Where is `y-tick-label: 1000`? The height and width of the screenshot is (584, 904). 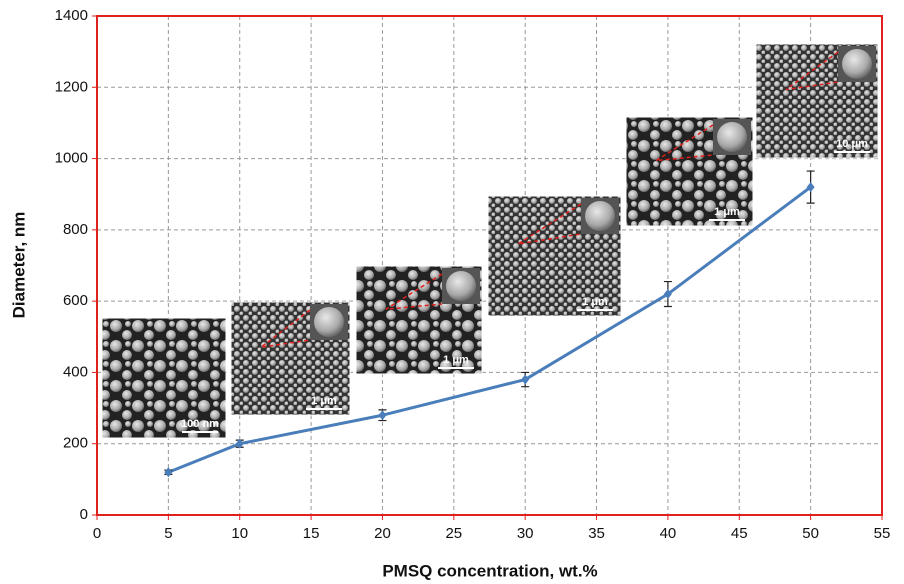 y-tick-label: 1000 is located at coordinates (71, 158).